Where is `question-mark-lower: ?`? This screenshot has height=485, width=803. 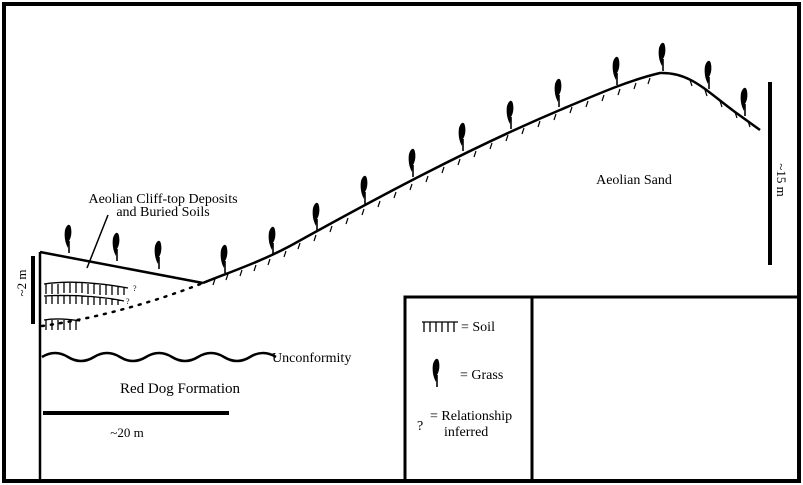 question-mark-lower: ? is located at coordinates (128, 301).